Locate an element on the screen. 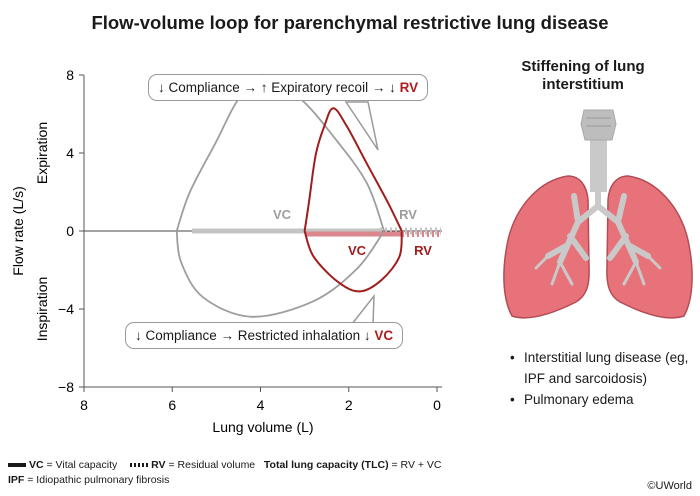 The height and width of the screenshot is (496, 700). vc-restrictive-label: VC is located at coordinates (357, 250).